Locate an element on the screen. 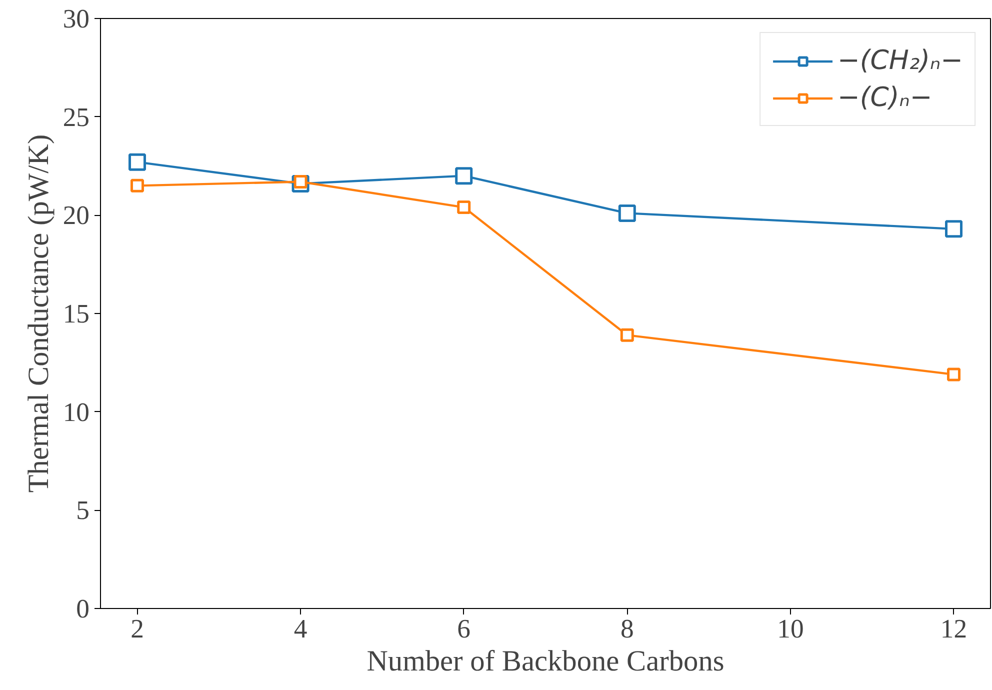  x-tick-label: 8 is located at coordinates (627, 629).